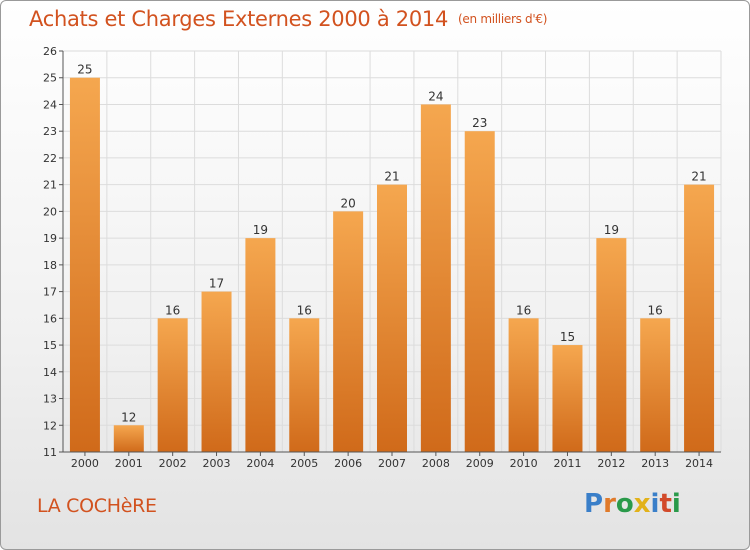 The width and height of the screenshot is (750, 550). Describe the element at coordinates (50, 238) in the screenshot. I see `y-tick-label: 19` at that location.